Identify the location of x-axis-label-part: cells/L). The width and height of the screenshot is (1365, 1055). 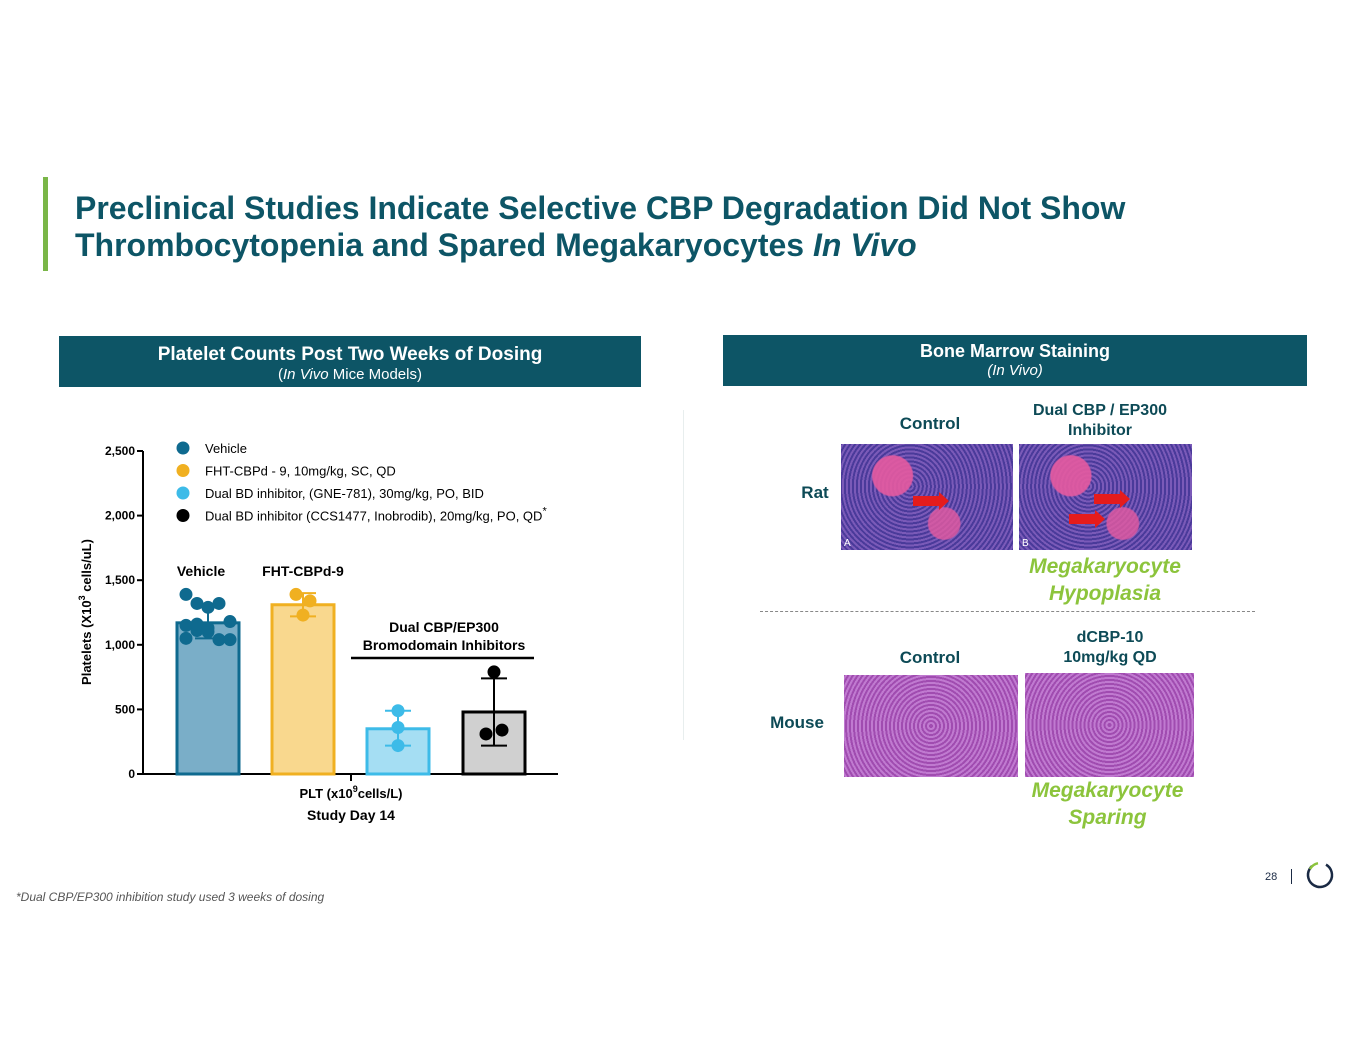
(380, 793).